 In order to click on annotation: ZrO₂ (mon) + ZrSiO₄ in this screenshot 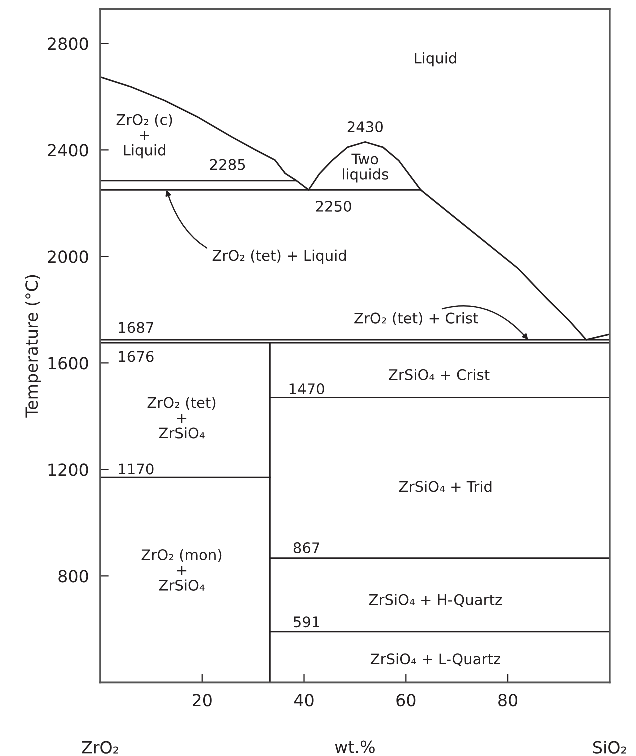, I will do `click(182, 570)`.